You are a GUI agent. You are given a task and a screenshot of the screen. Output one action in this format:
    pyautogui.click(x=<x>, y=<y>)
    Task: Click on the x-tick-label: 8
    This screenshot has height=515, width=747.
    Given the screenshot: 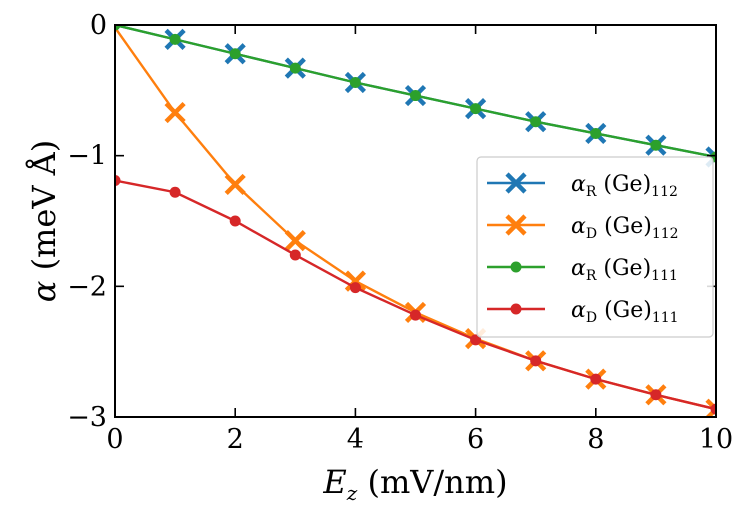 What is the action you would take?
    pyautogui.click(x=595, y=439)
    